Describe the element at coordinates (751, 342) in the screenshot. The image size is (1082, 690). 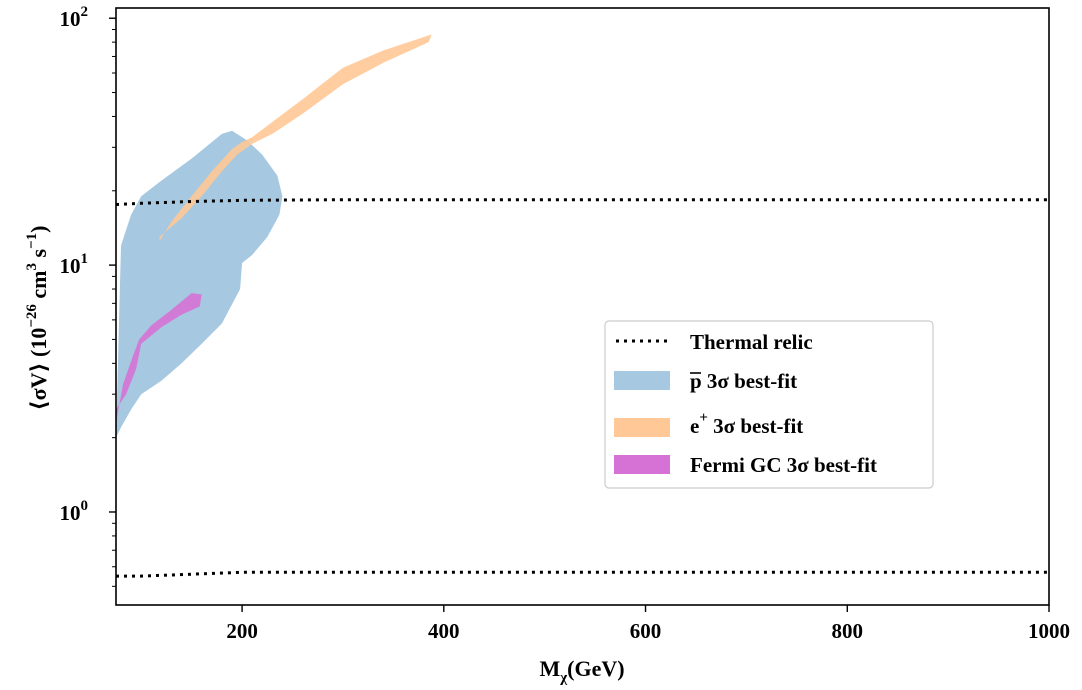
I see `legend-label-thermal-relic: Thermal relic` at that location.